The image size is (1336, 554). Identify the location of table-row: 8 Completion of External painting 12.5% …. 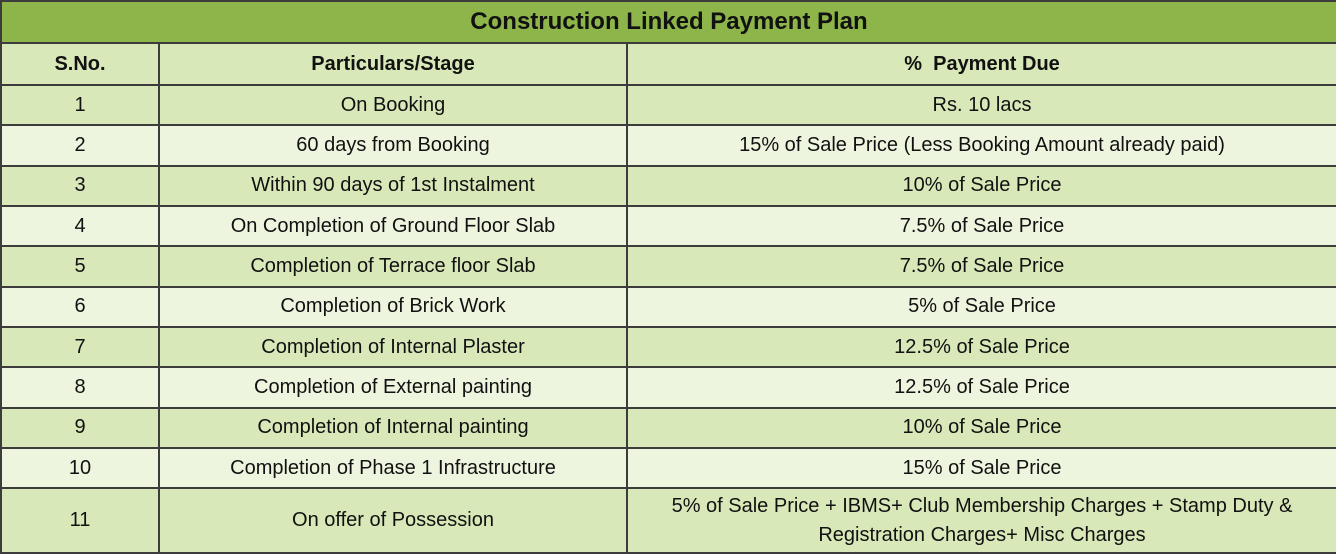
(668, 387).